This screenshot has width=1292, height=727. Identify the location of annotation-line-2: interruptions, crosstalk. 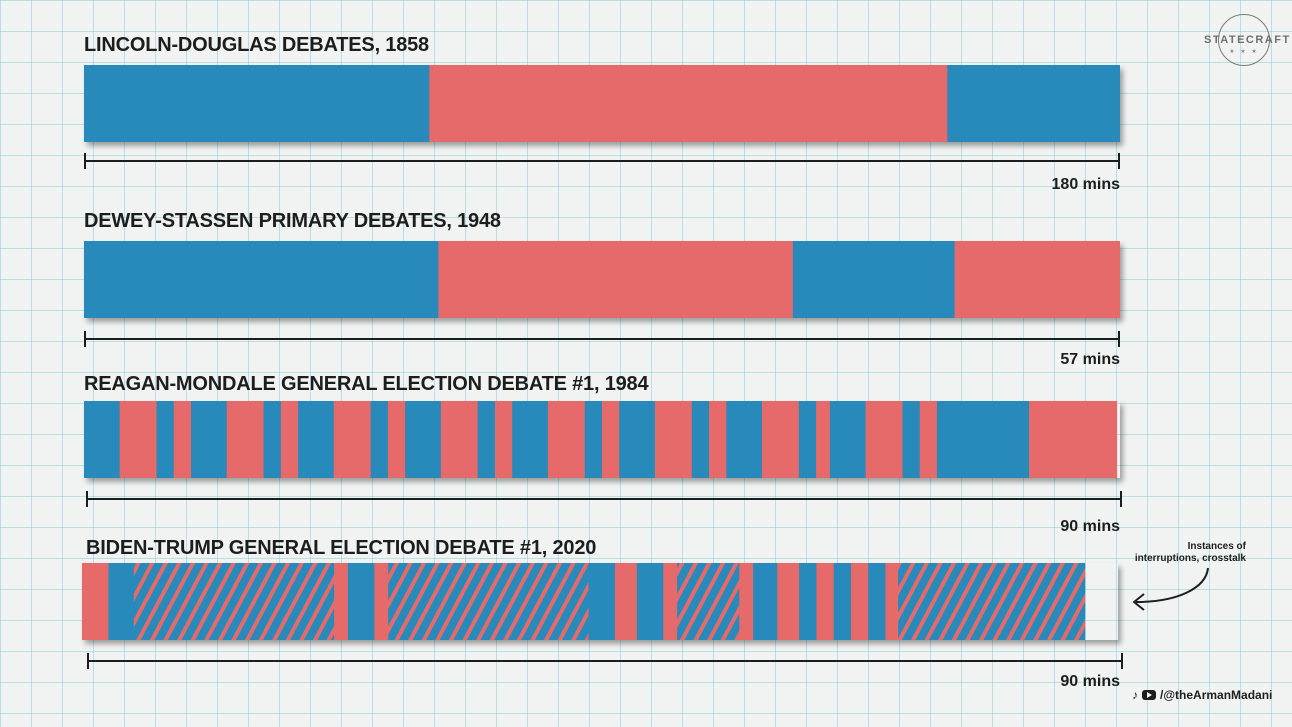
(1190, 558).